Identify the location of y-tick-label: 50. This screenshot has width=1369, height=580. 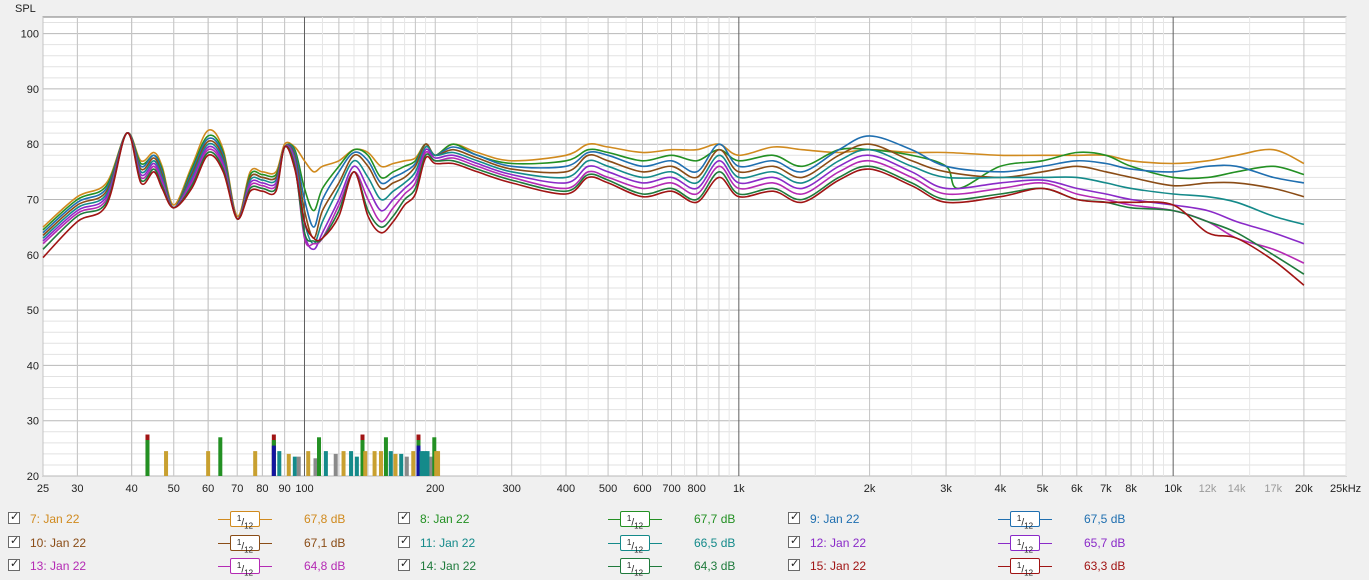
(33, 311).